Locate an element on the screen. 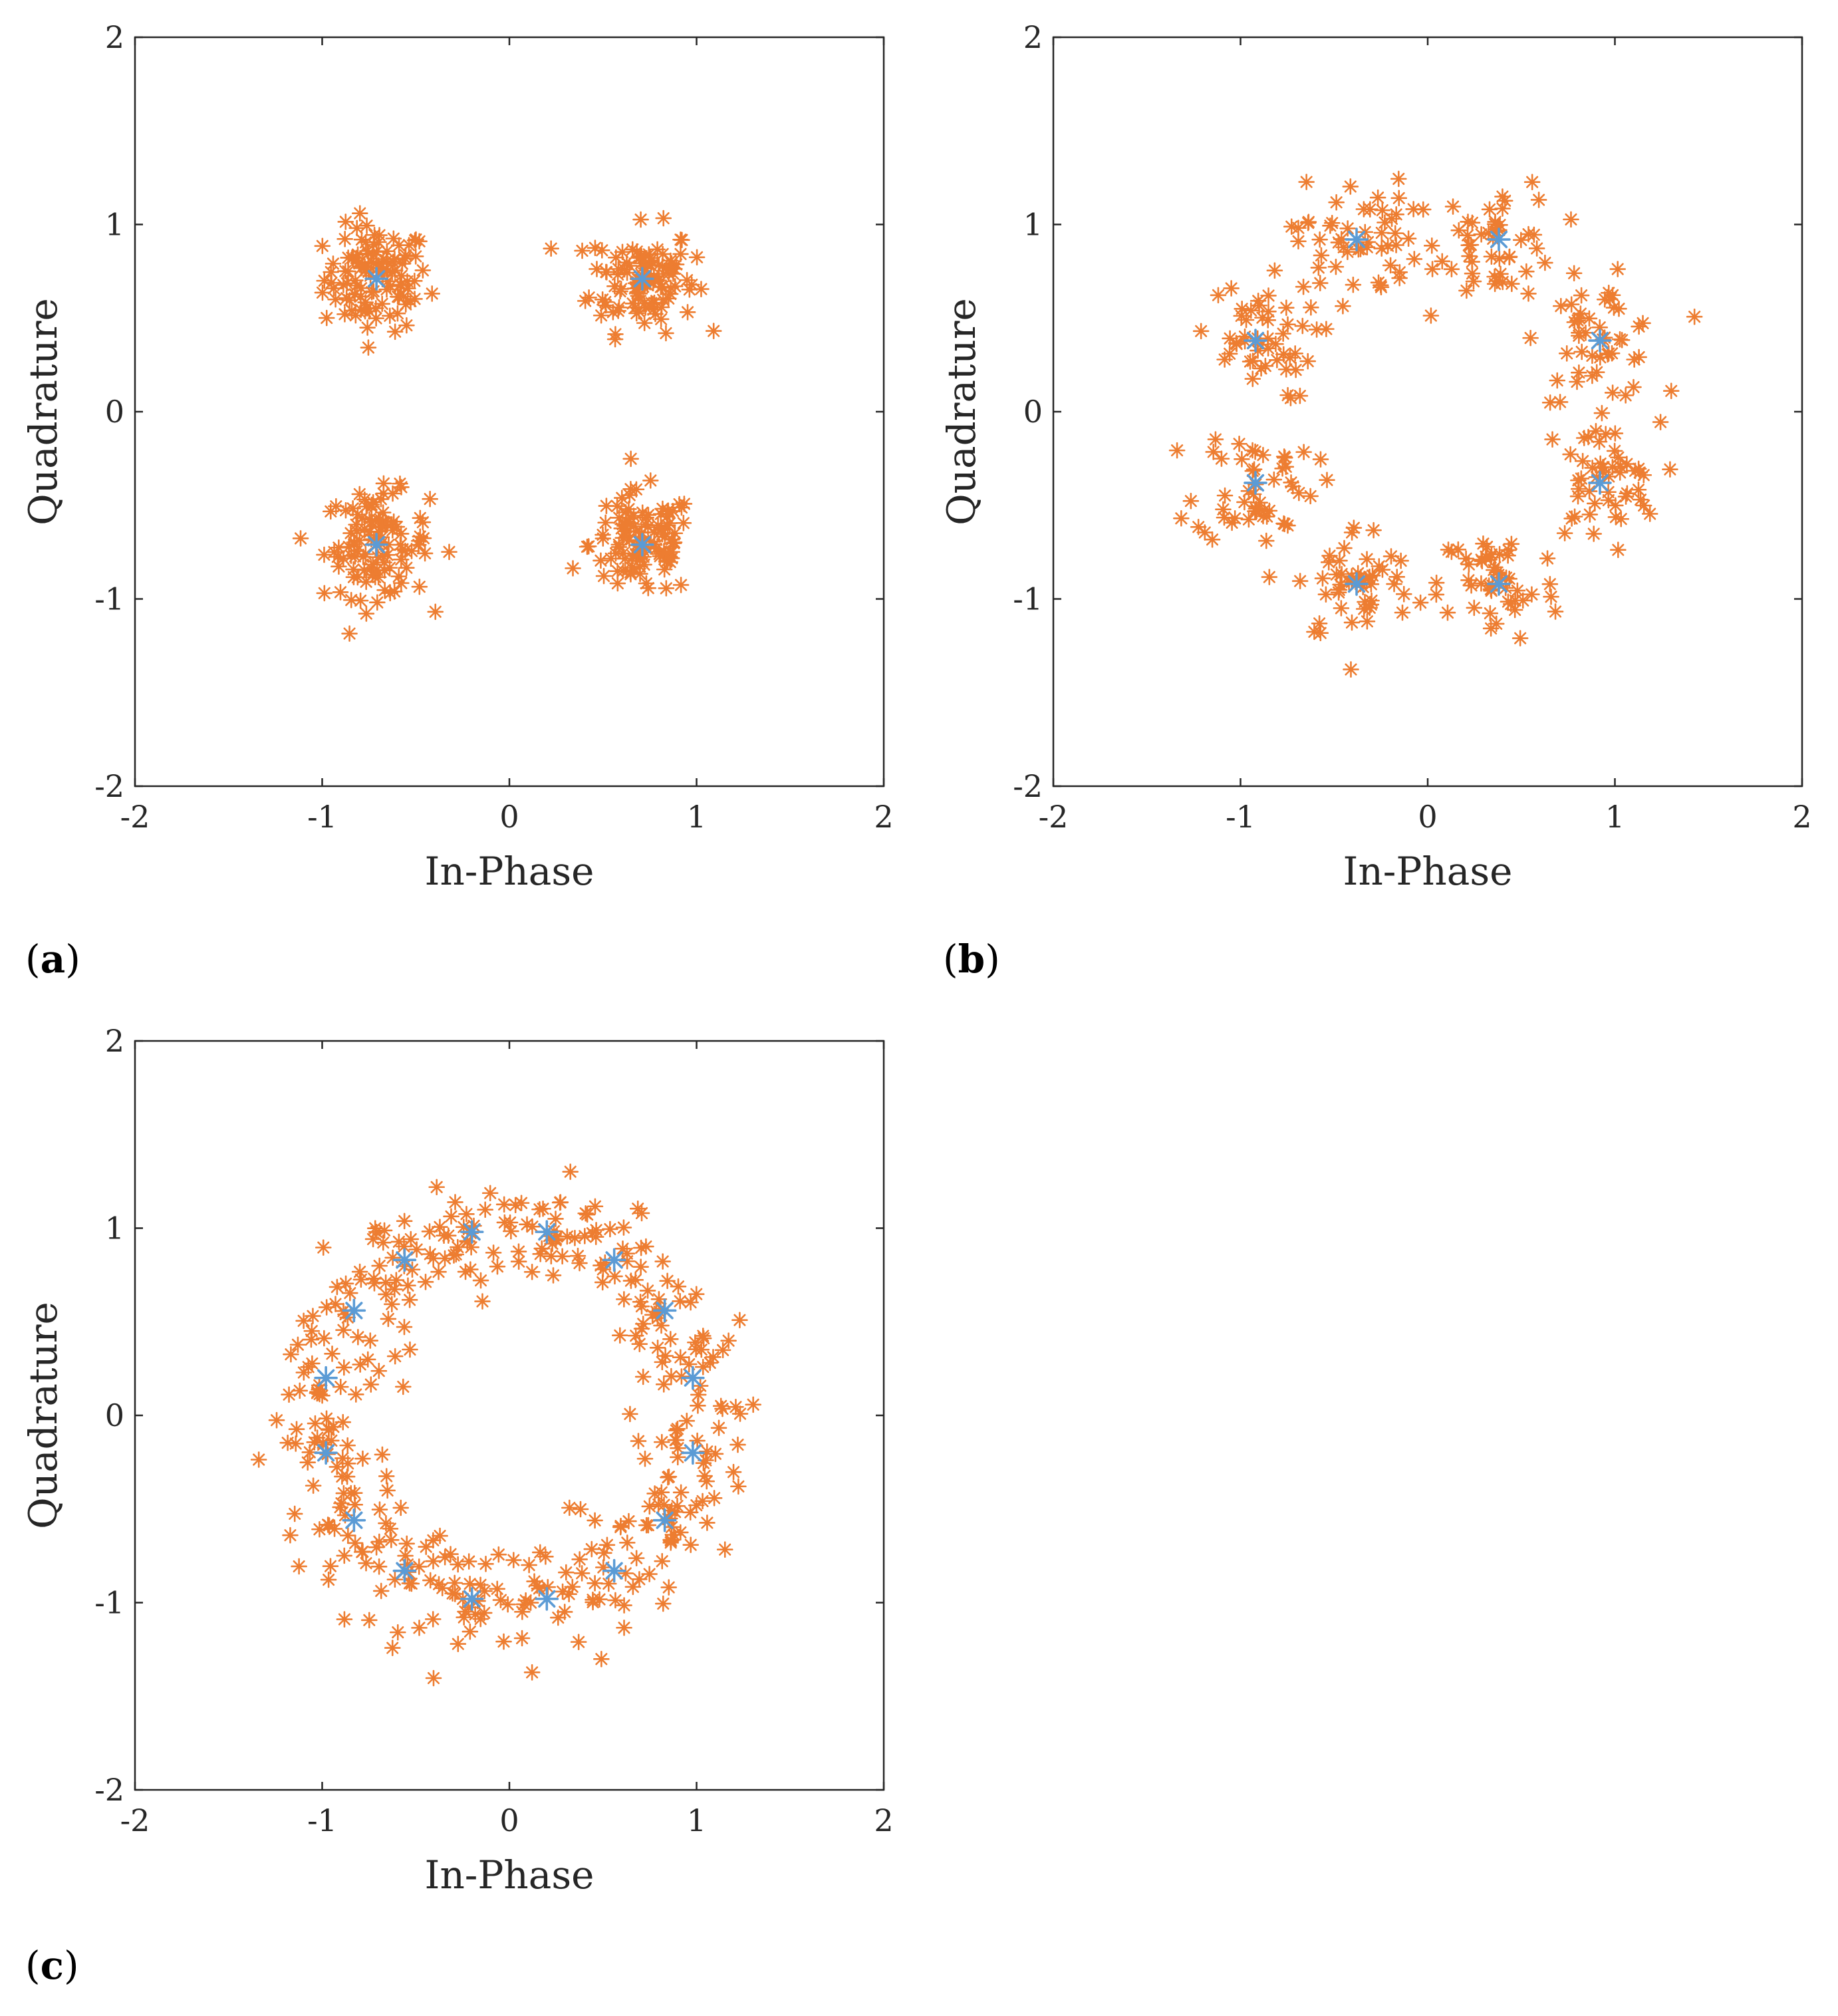 Image resolution: width=1838 pixels, height=2016 pixels. x-tick-label: -2 is located at coordinates (135, 1820).